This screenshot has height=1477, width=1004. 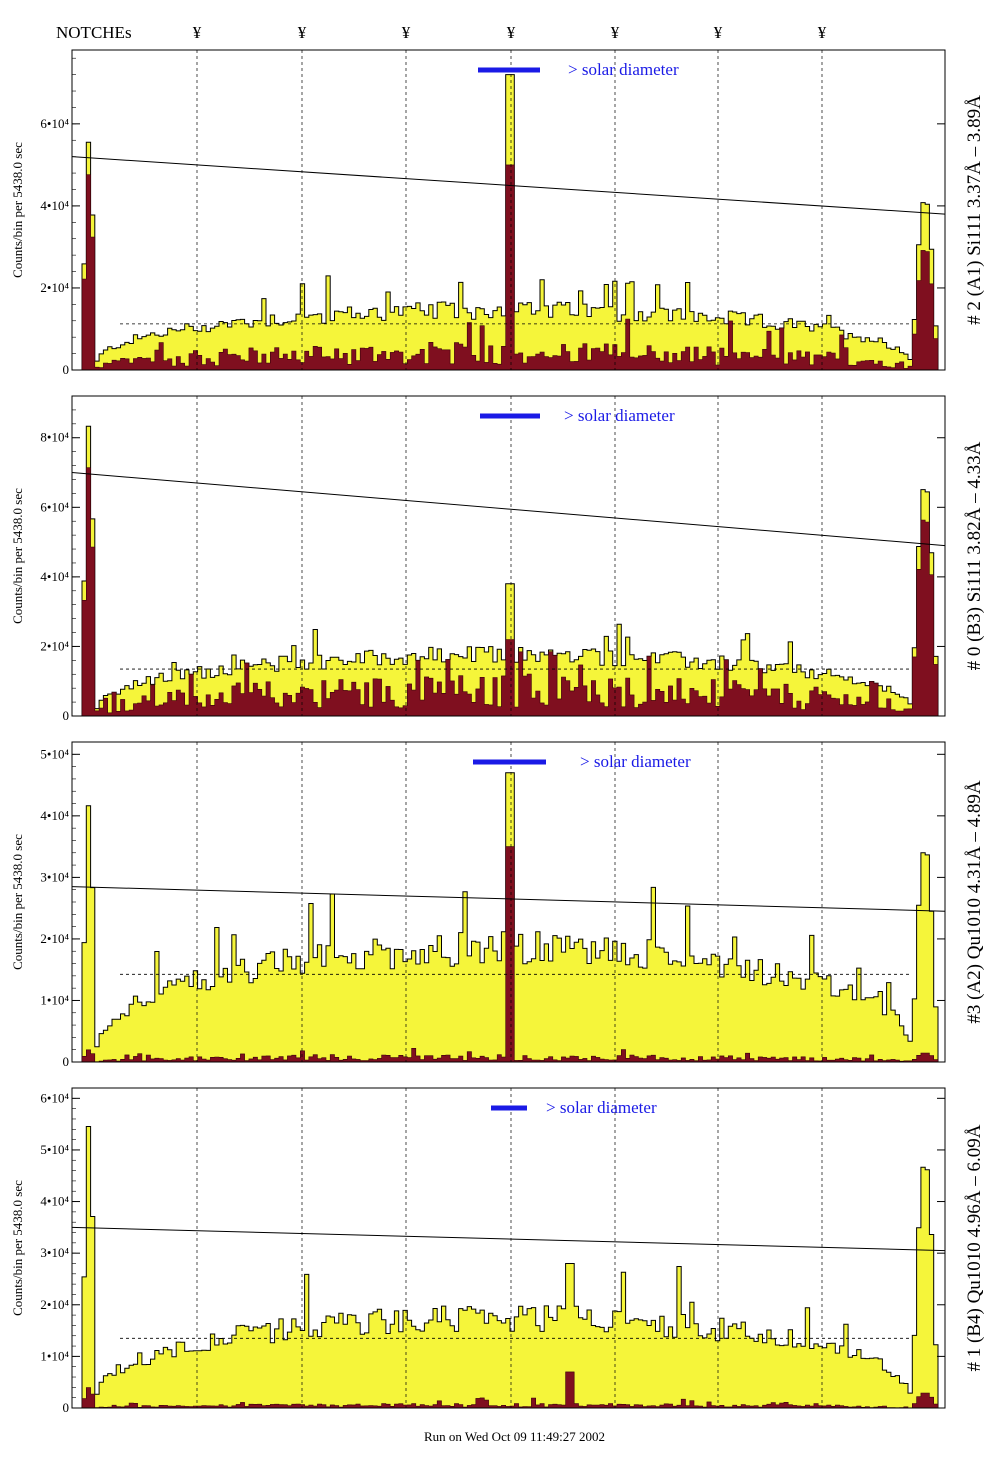 I want to click on panel-label: # 0 (B3) Si111 3.82Å – 4.33Å, so click(x=974, y=555).